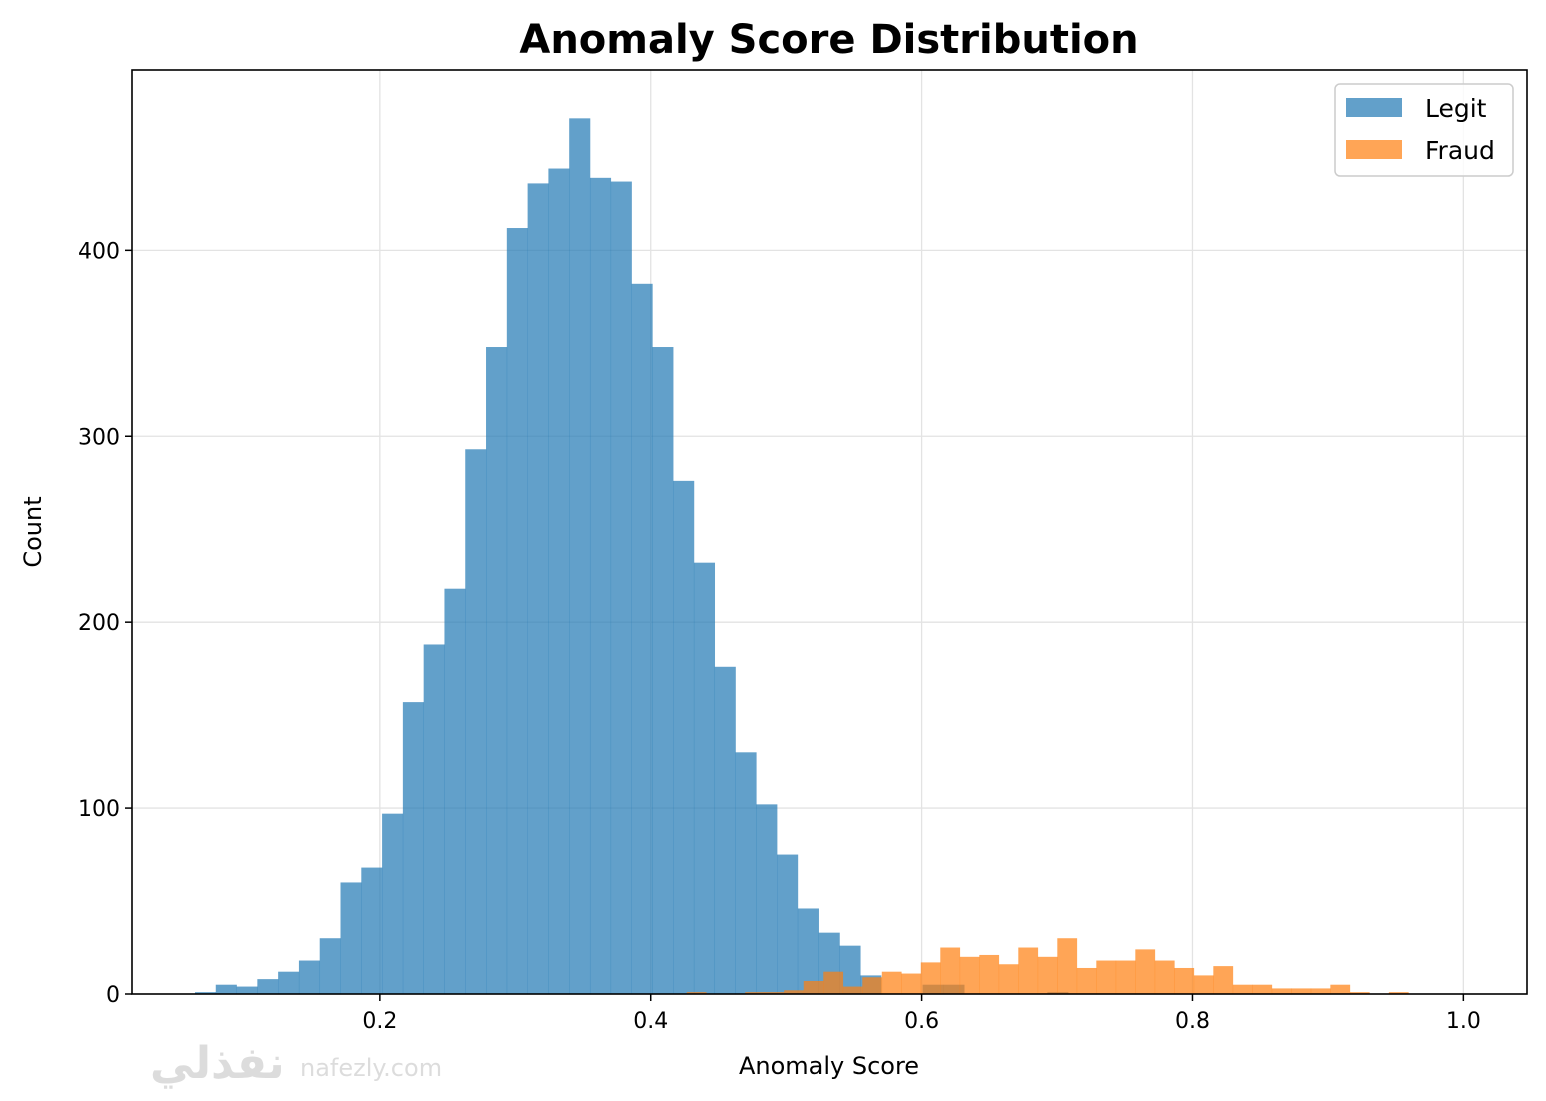 The image size is (1546, 1101). I want to click on x-tick-label: 0.2, so click(379, 1021).